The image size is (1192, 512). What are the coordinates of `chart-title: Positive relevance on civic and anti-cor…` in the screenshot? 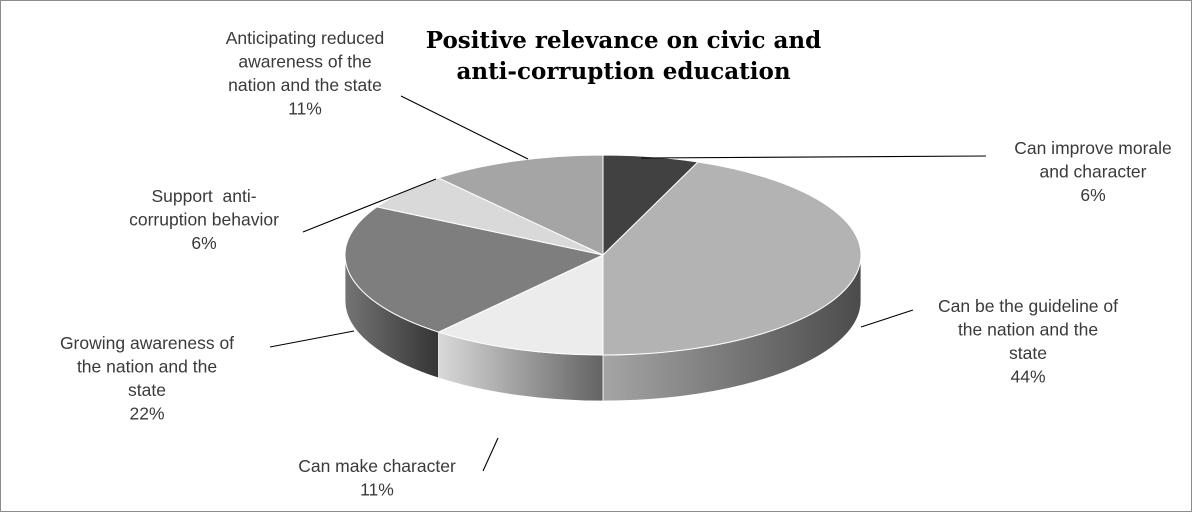 It's located at (623, 56).